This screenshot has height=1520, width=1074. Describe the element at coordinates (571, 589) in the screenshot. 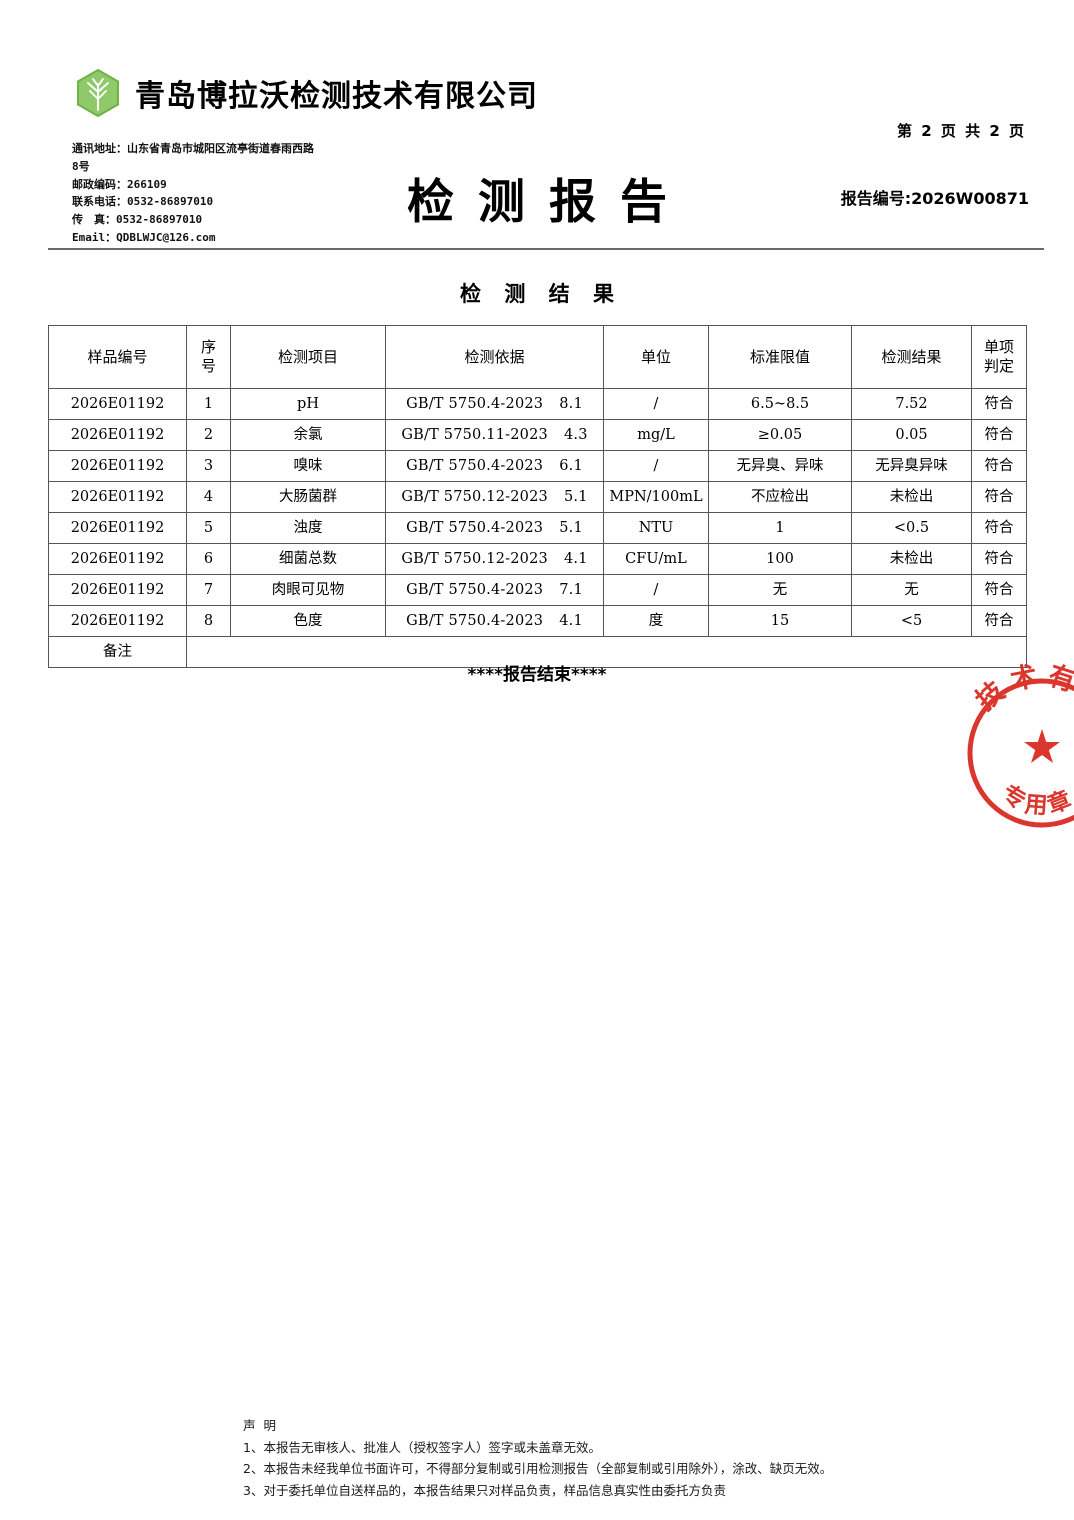

I see `cell-basis-clause: 7.1` at that location.